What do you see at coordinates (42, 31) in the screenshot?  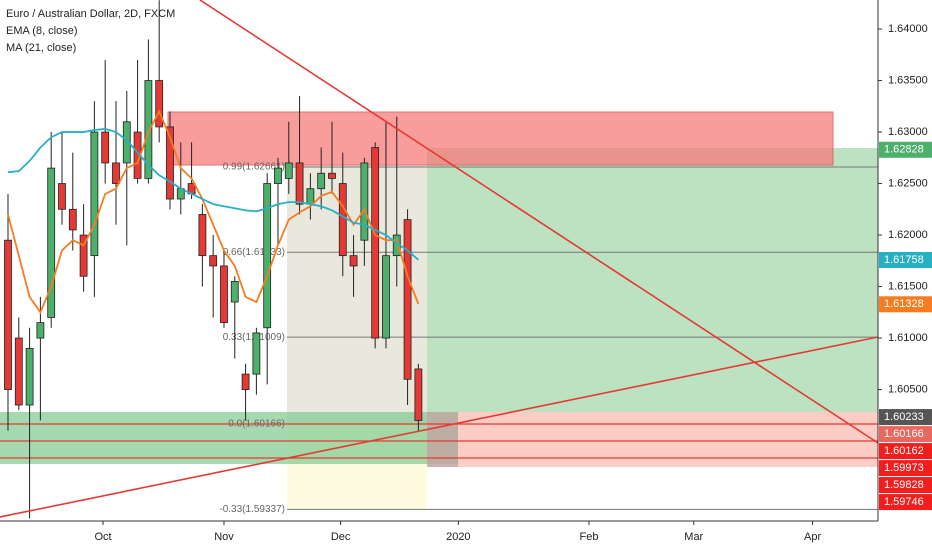 I see `indicator-label: EMA (8, close)` at bounding box center [42, 31].